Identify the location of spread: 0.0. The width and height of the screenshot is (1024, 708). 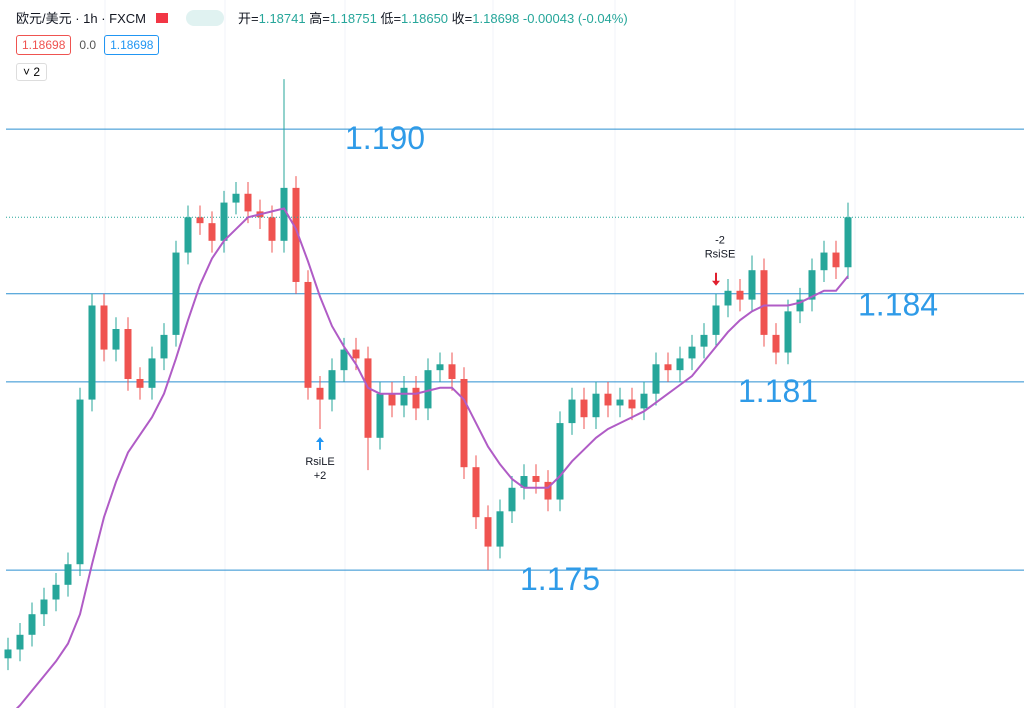
(88, 45).